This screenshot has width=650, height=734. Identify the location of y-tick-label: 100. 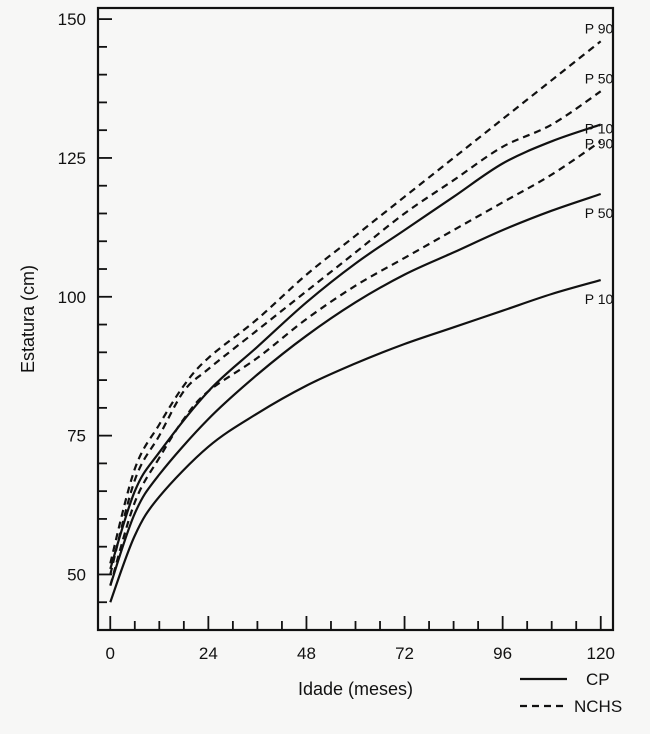
(72, 297).